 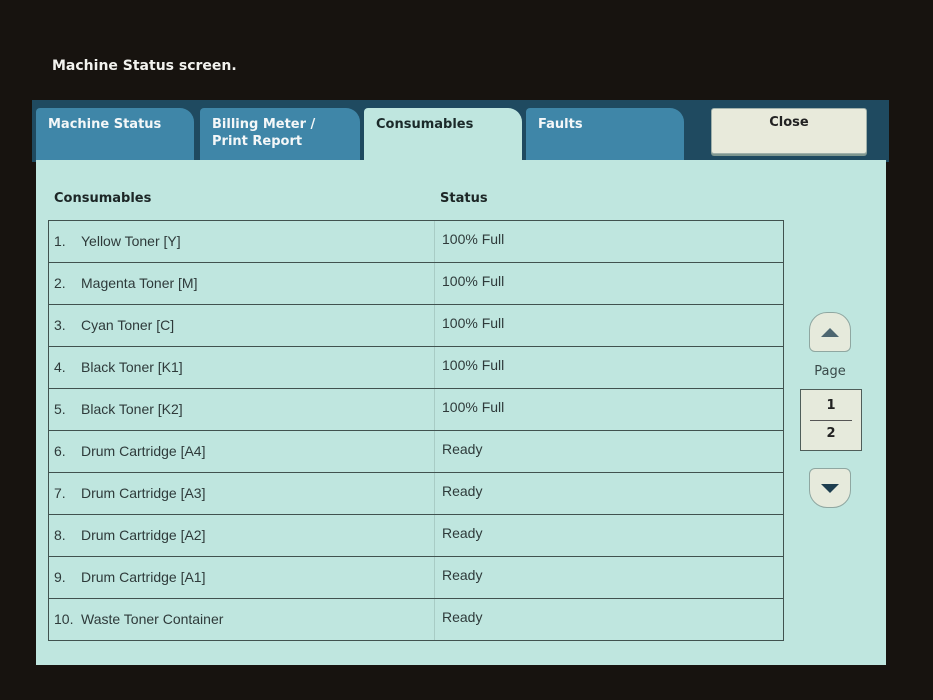 I want to click on row-number: 1., so click(x=60, y=241).